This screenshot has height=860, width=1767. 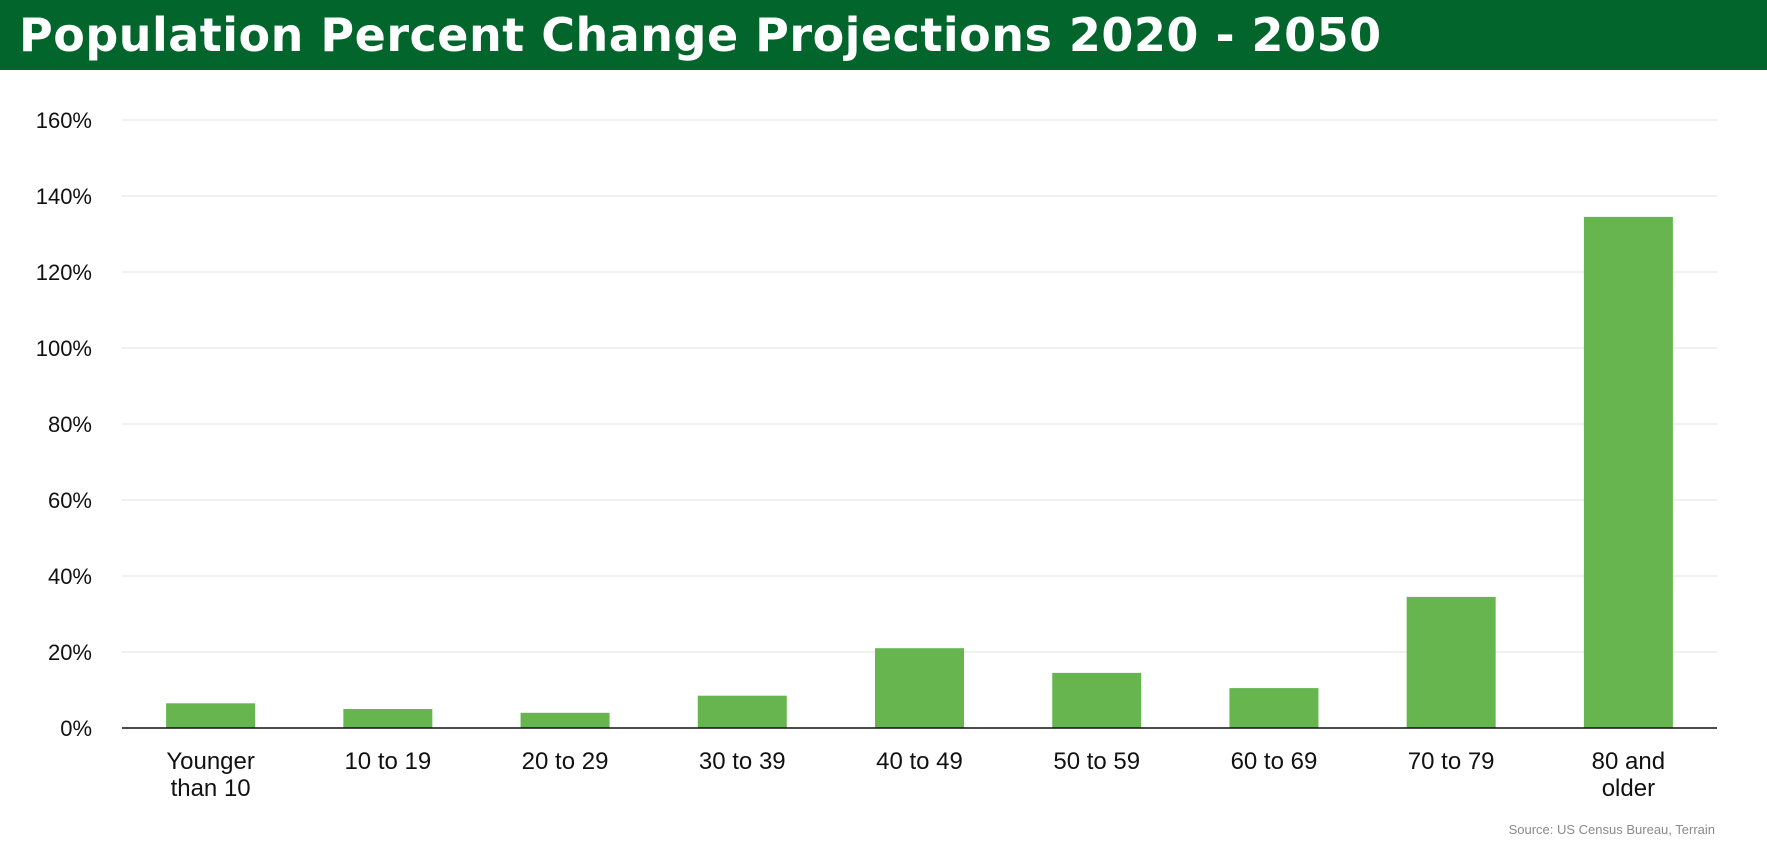 I want to click on x-category-label: 50 to 59, so click(x=1096, y=761).